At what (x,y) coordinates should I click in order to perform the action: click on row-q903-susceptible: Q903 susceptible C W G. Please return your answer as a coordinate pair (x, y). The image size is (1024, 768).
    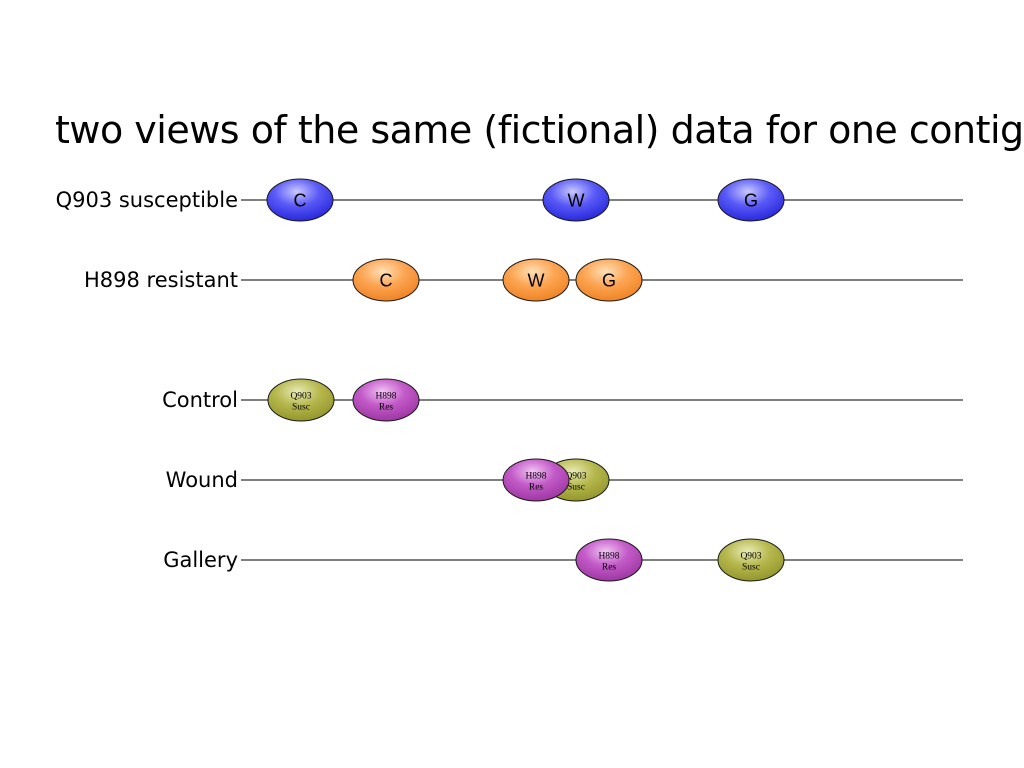
    Looking at the image, I should click on (509, 200).